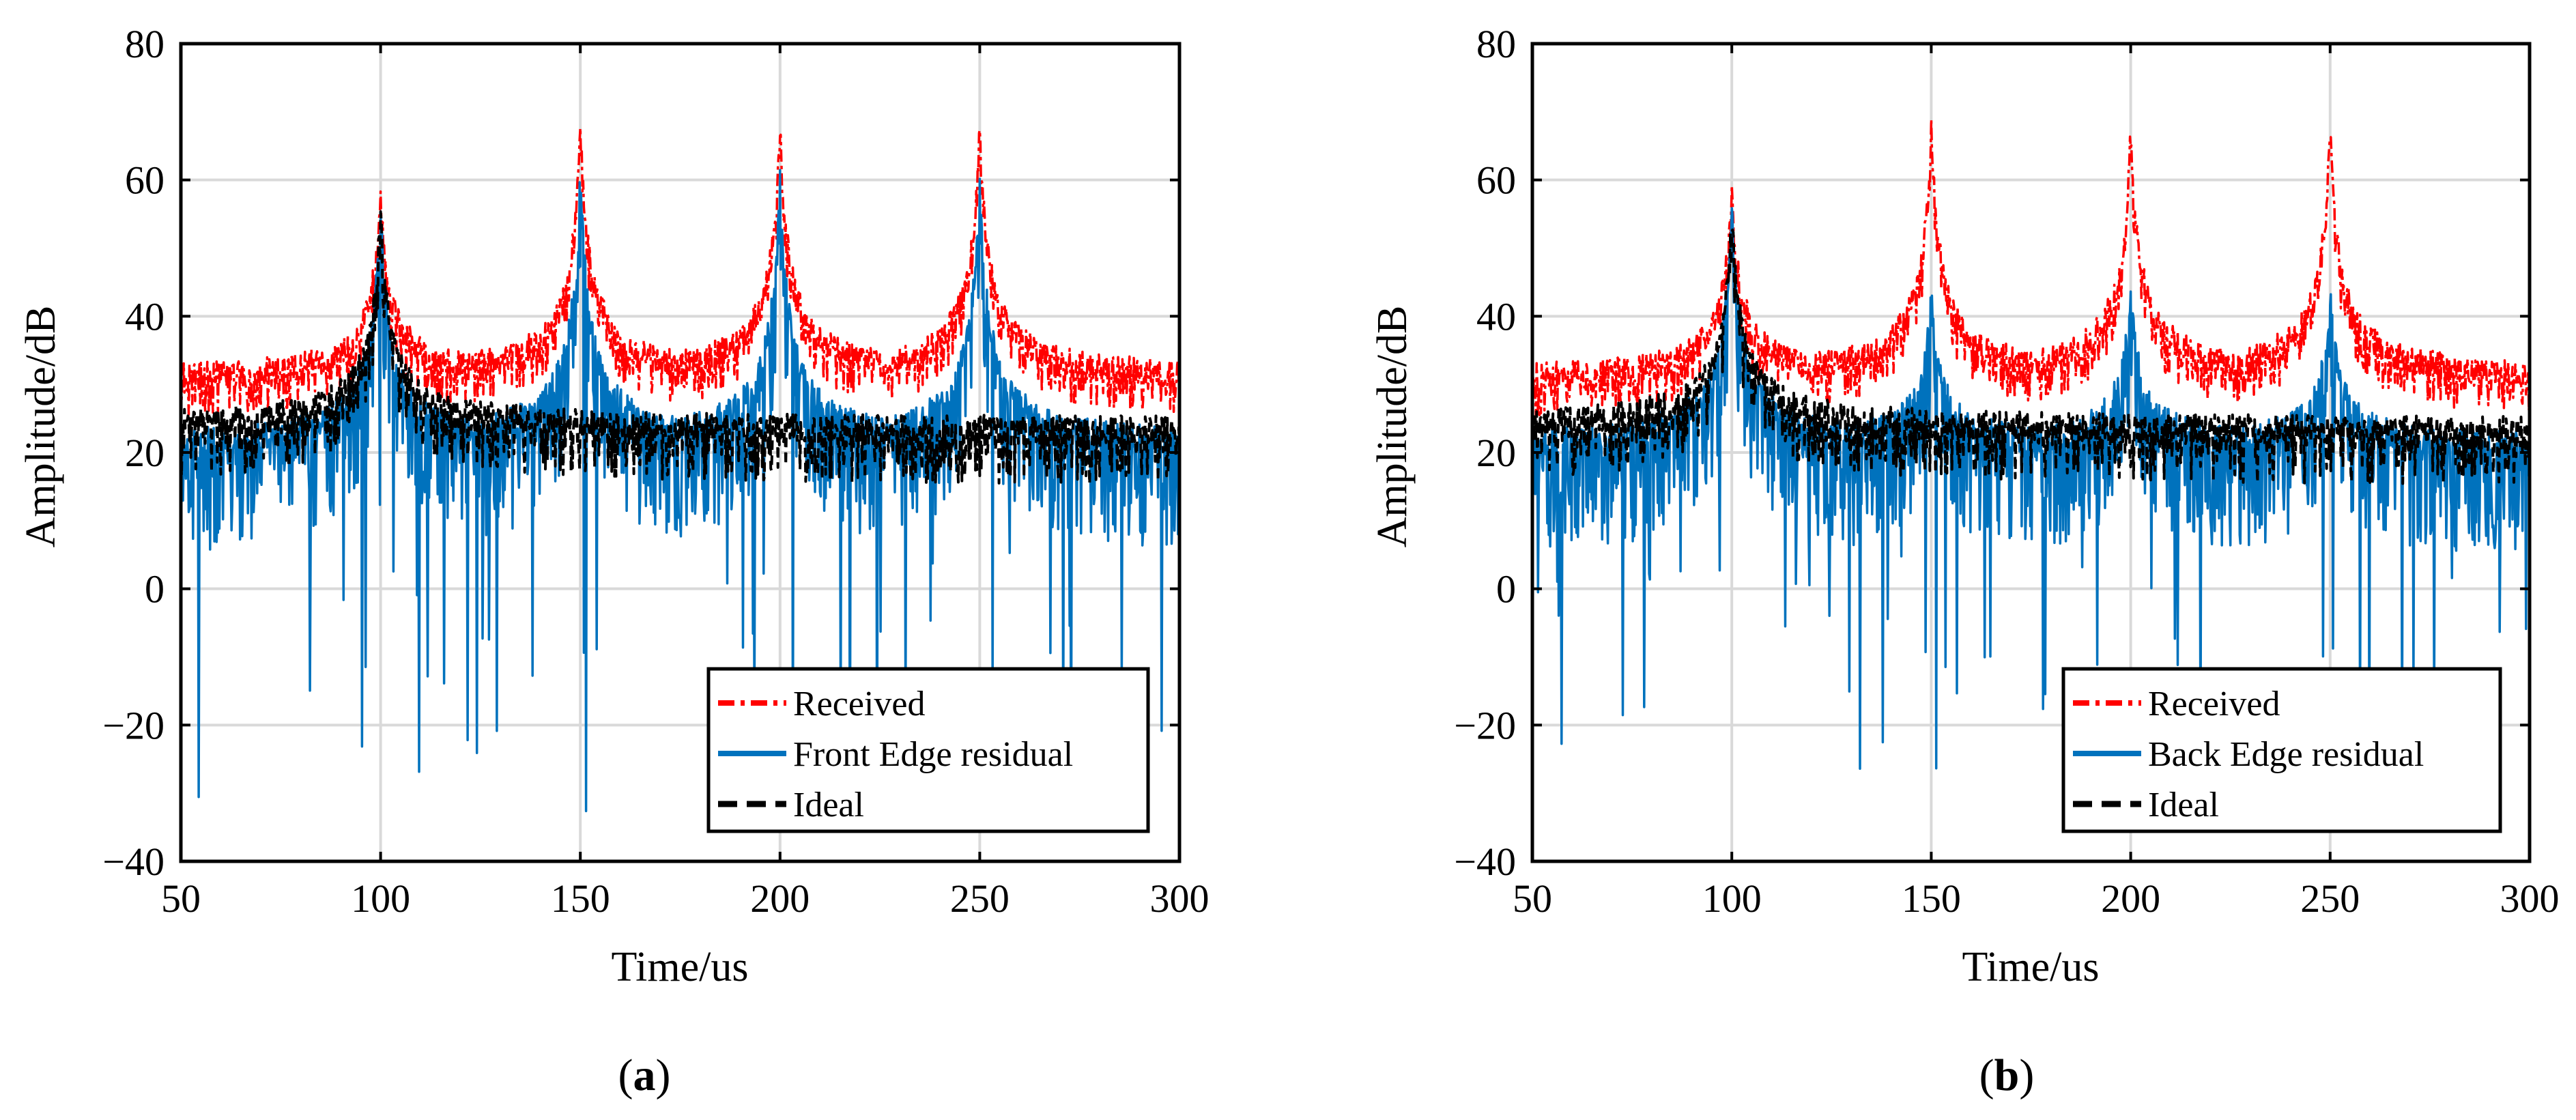  I want to click on y-tick-label-b: −20, so click(1485, 725).